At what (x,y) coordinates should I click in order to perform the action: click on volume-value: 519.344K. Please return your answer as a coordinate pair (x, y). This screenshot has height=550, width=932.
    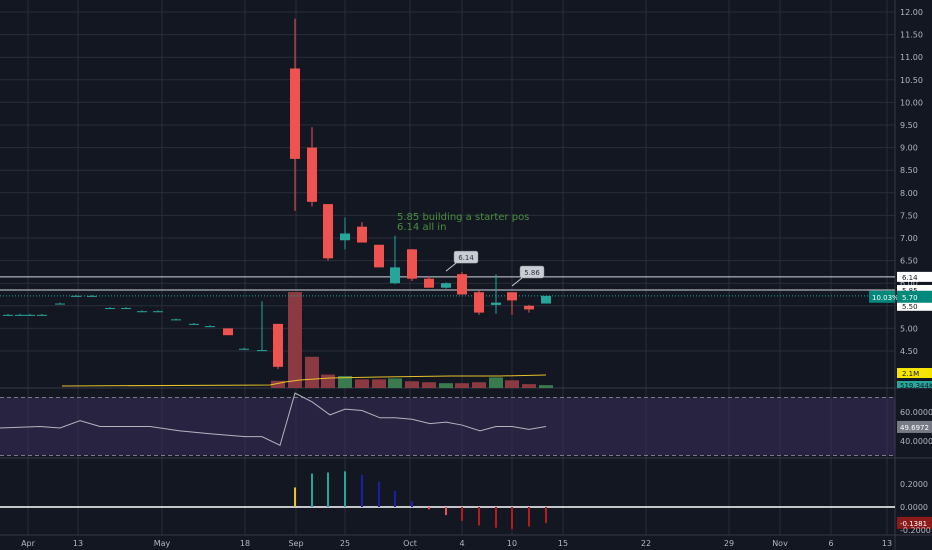
    Looking at the image, I should click on (916, 386).